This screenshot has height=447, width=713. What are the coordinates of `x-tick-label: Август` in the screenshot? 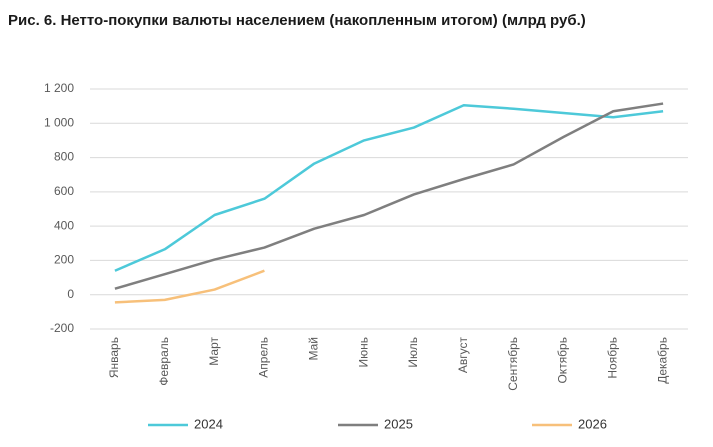 It's located at (463, 355).